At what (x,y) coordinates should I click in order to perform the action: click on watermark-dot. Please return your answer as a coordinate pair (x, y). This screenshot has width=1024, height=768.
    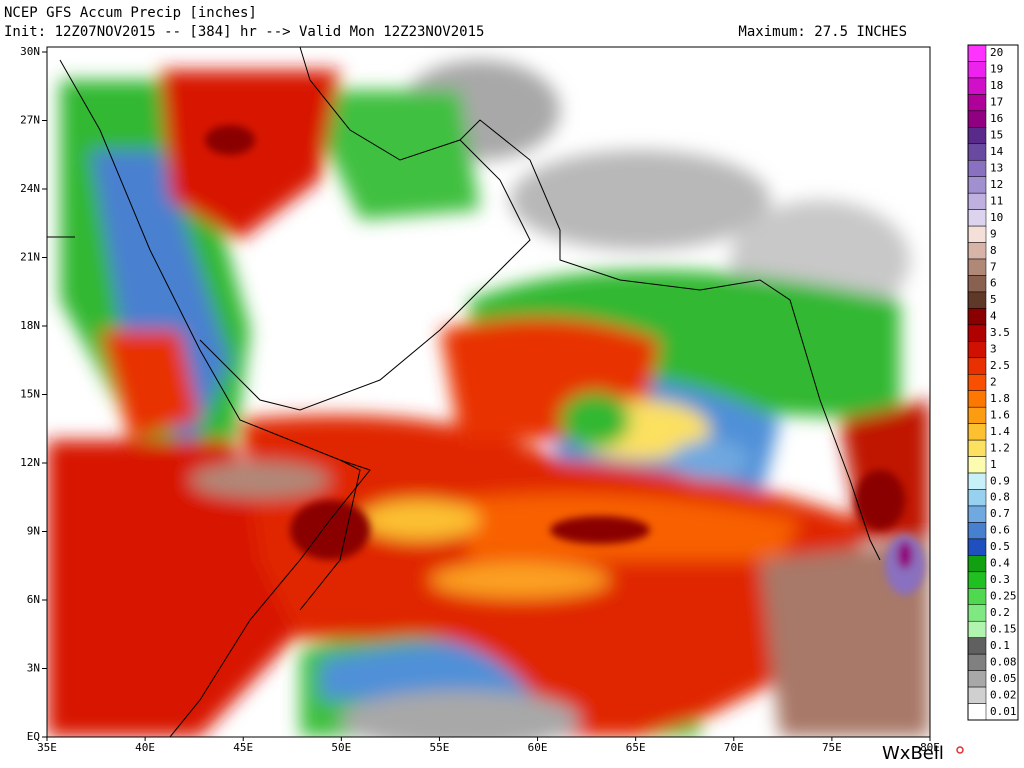
    Looking at the image, I should click on (960, 750).